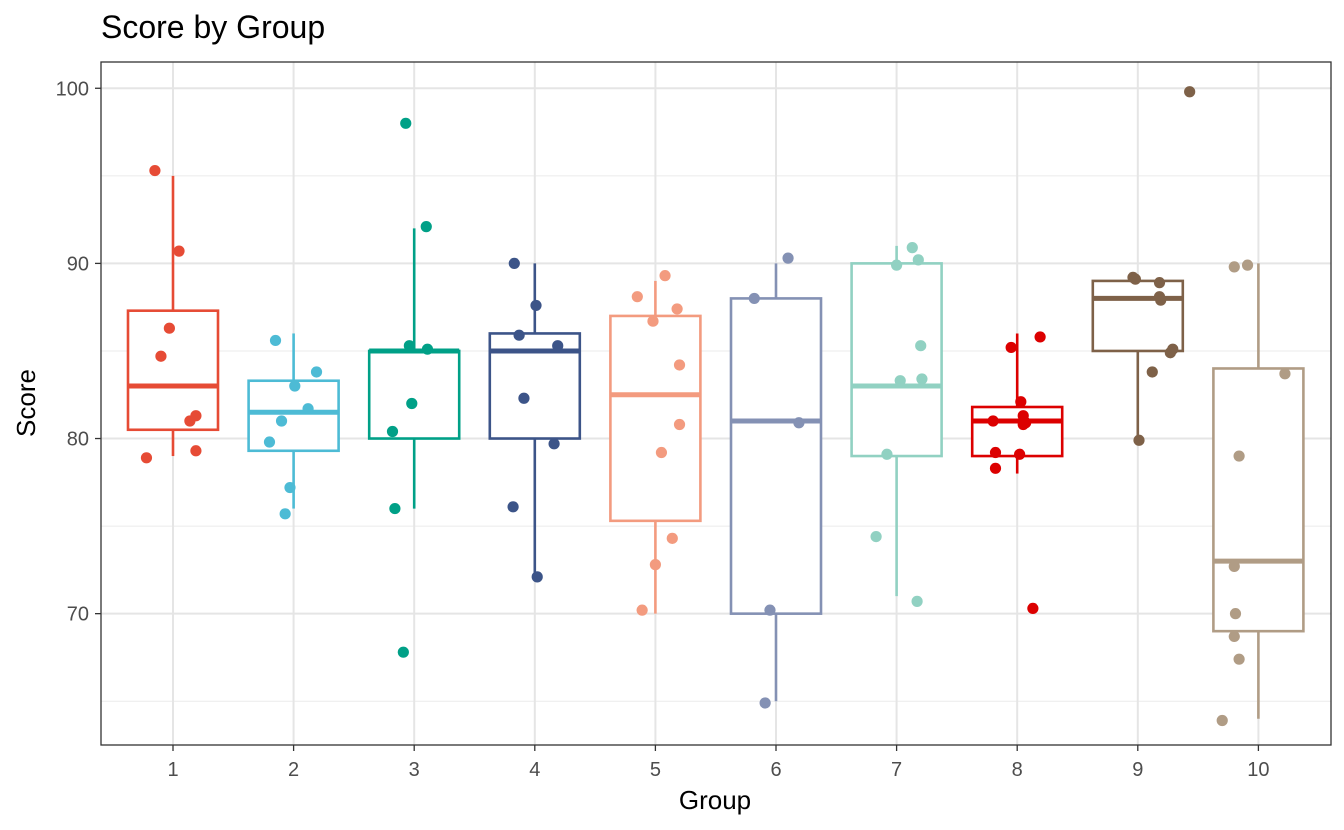 The width and height of the screenshot is (1344, 830). What do you see at coordinates (213, 27) in the screenshot?
I see `chart-title: Score by Group` at bounding box center [213, 27].